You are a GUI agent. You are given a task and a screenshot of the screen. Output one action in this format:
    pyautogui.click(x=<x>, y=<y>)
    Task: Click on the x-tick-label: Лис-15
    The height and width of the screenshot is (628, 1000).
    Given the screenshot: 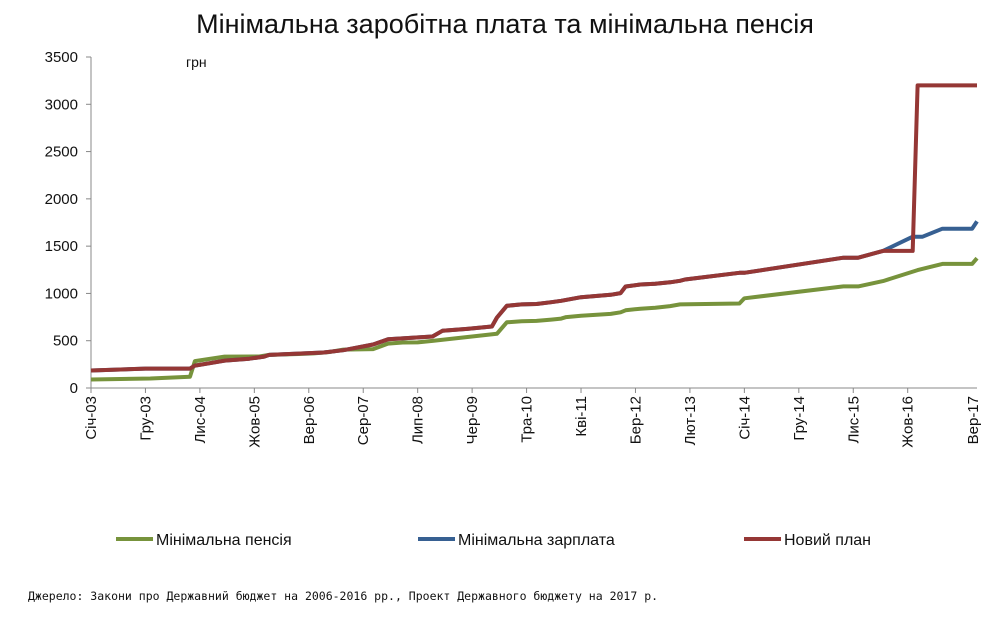 What is the action you would take?
    pyautogui.click(x=853, y=419)
    